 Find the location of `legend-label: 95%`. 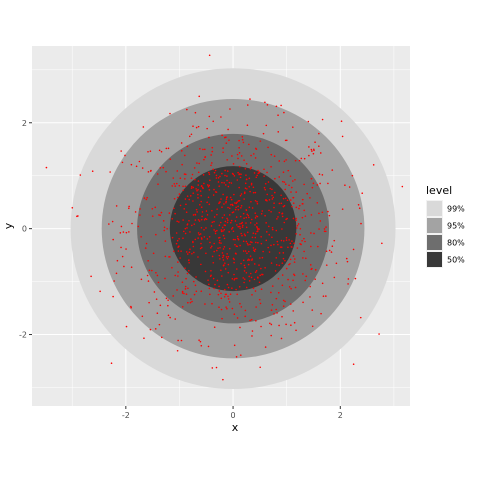

legend-label: 95% is located at coordinates (456, 226).